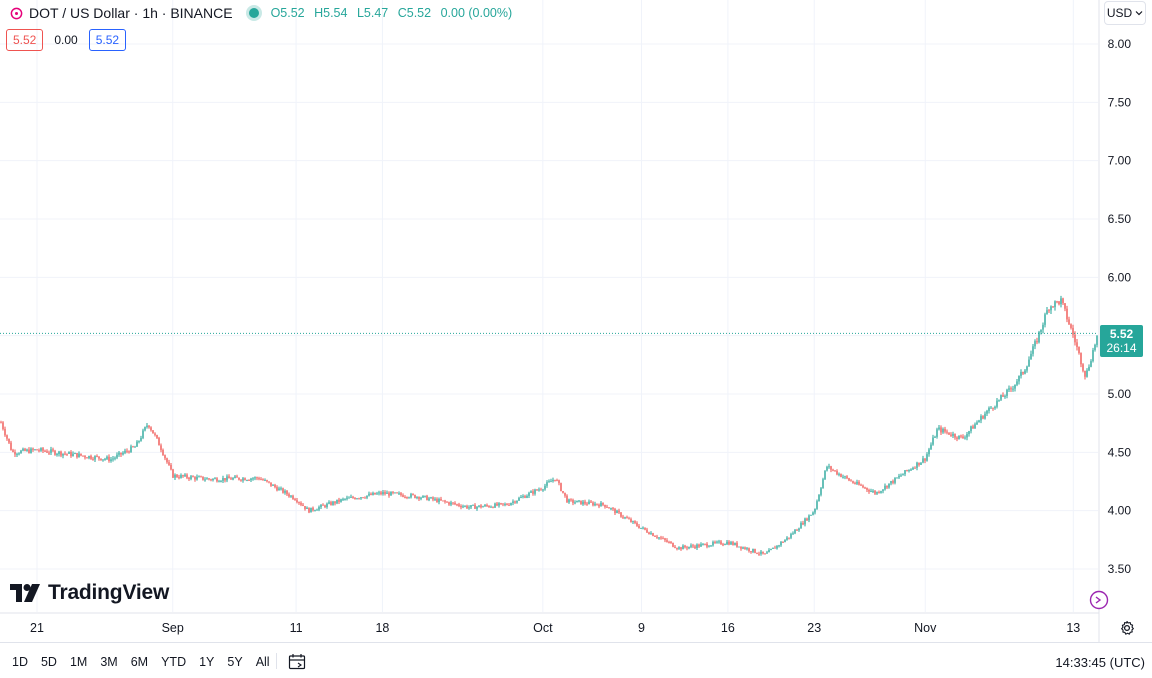 The image size is (1152, 678). I want to click on symbol-title: DOT / US Dollar · 1h · BINANCE, so click(131, 13).